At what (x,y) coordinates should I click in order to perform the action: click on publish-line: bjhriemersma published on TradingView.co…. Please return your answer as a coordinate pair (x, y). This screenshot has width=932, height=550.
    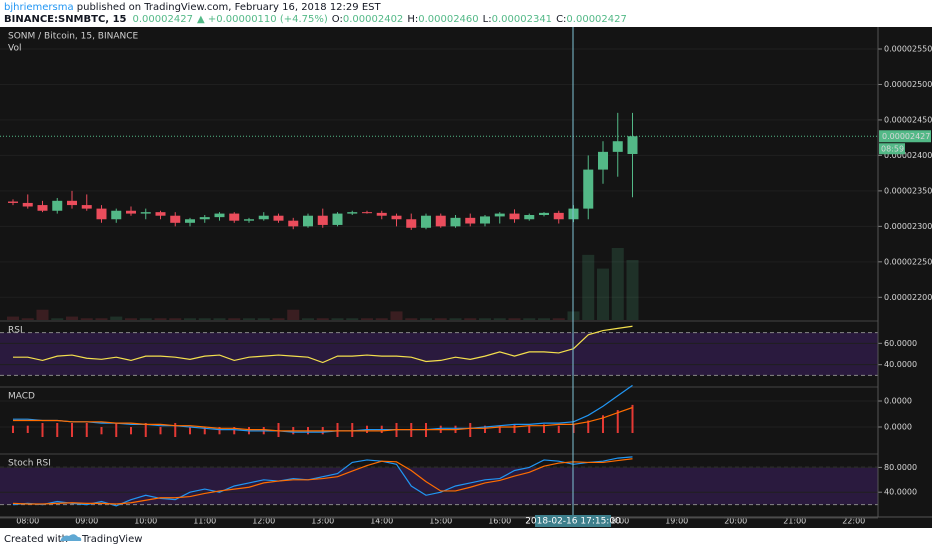
    Looking at the image, I should click on (192, 7).